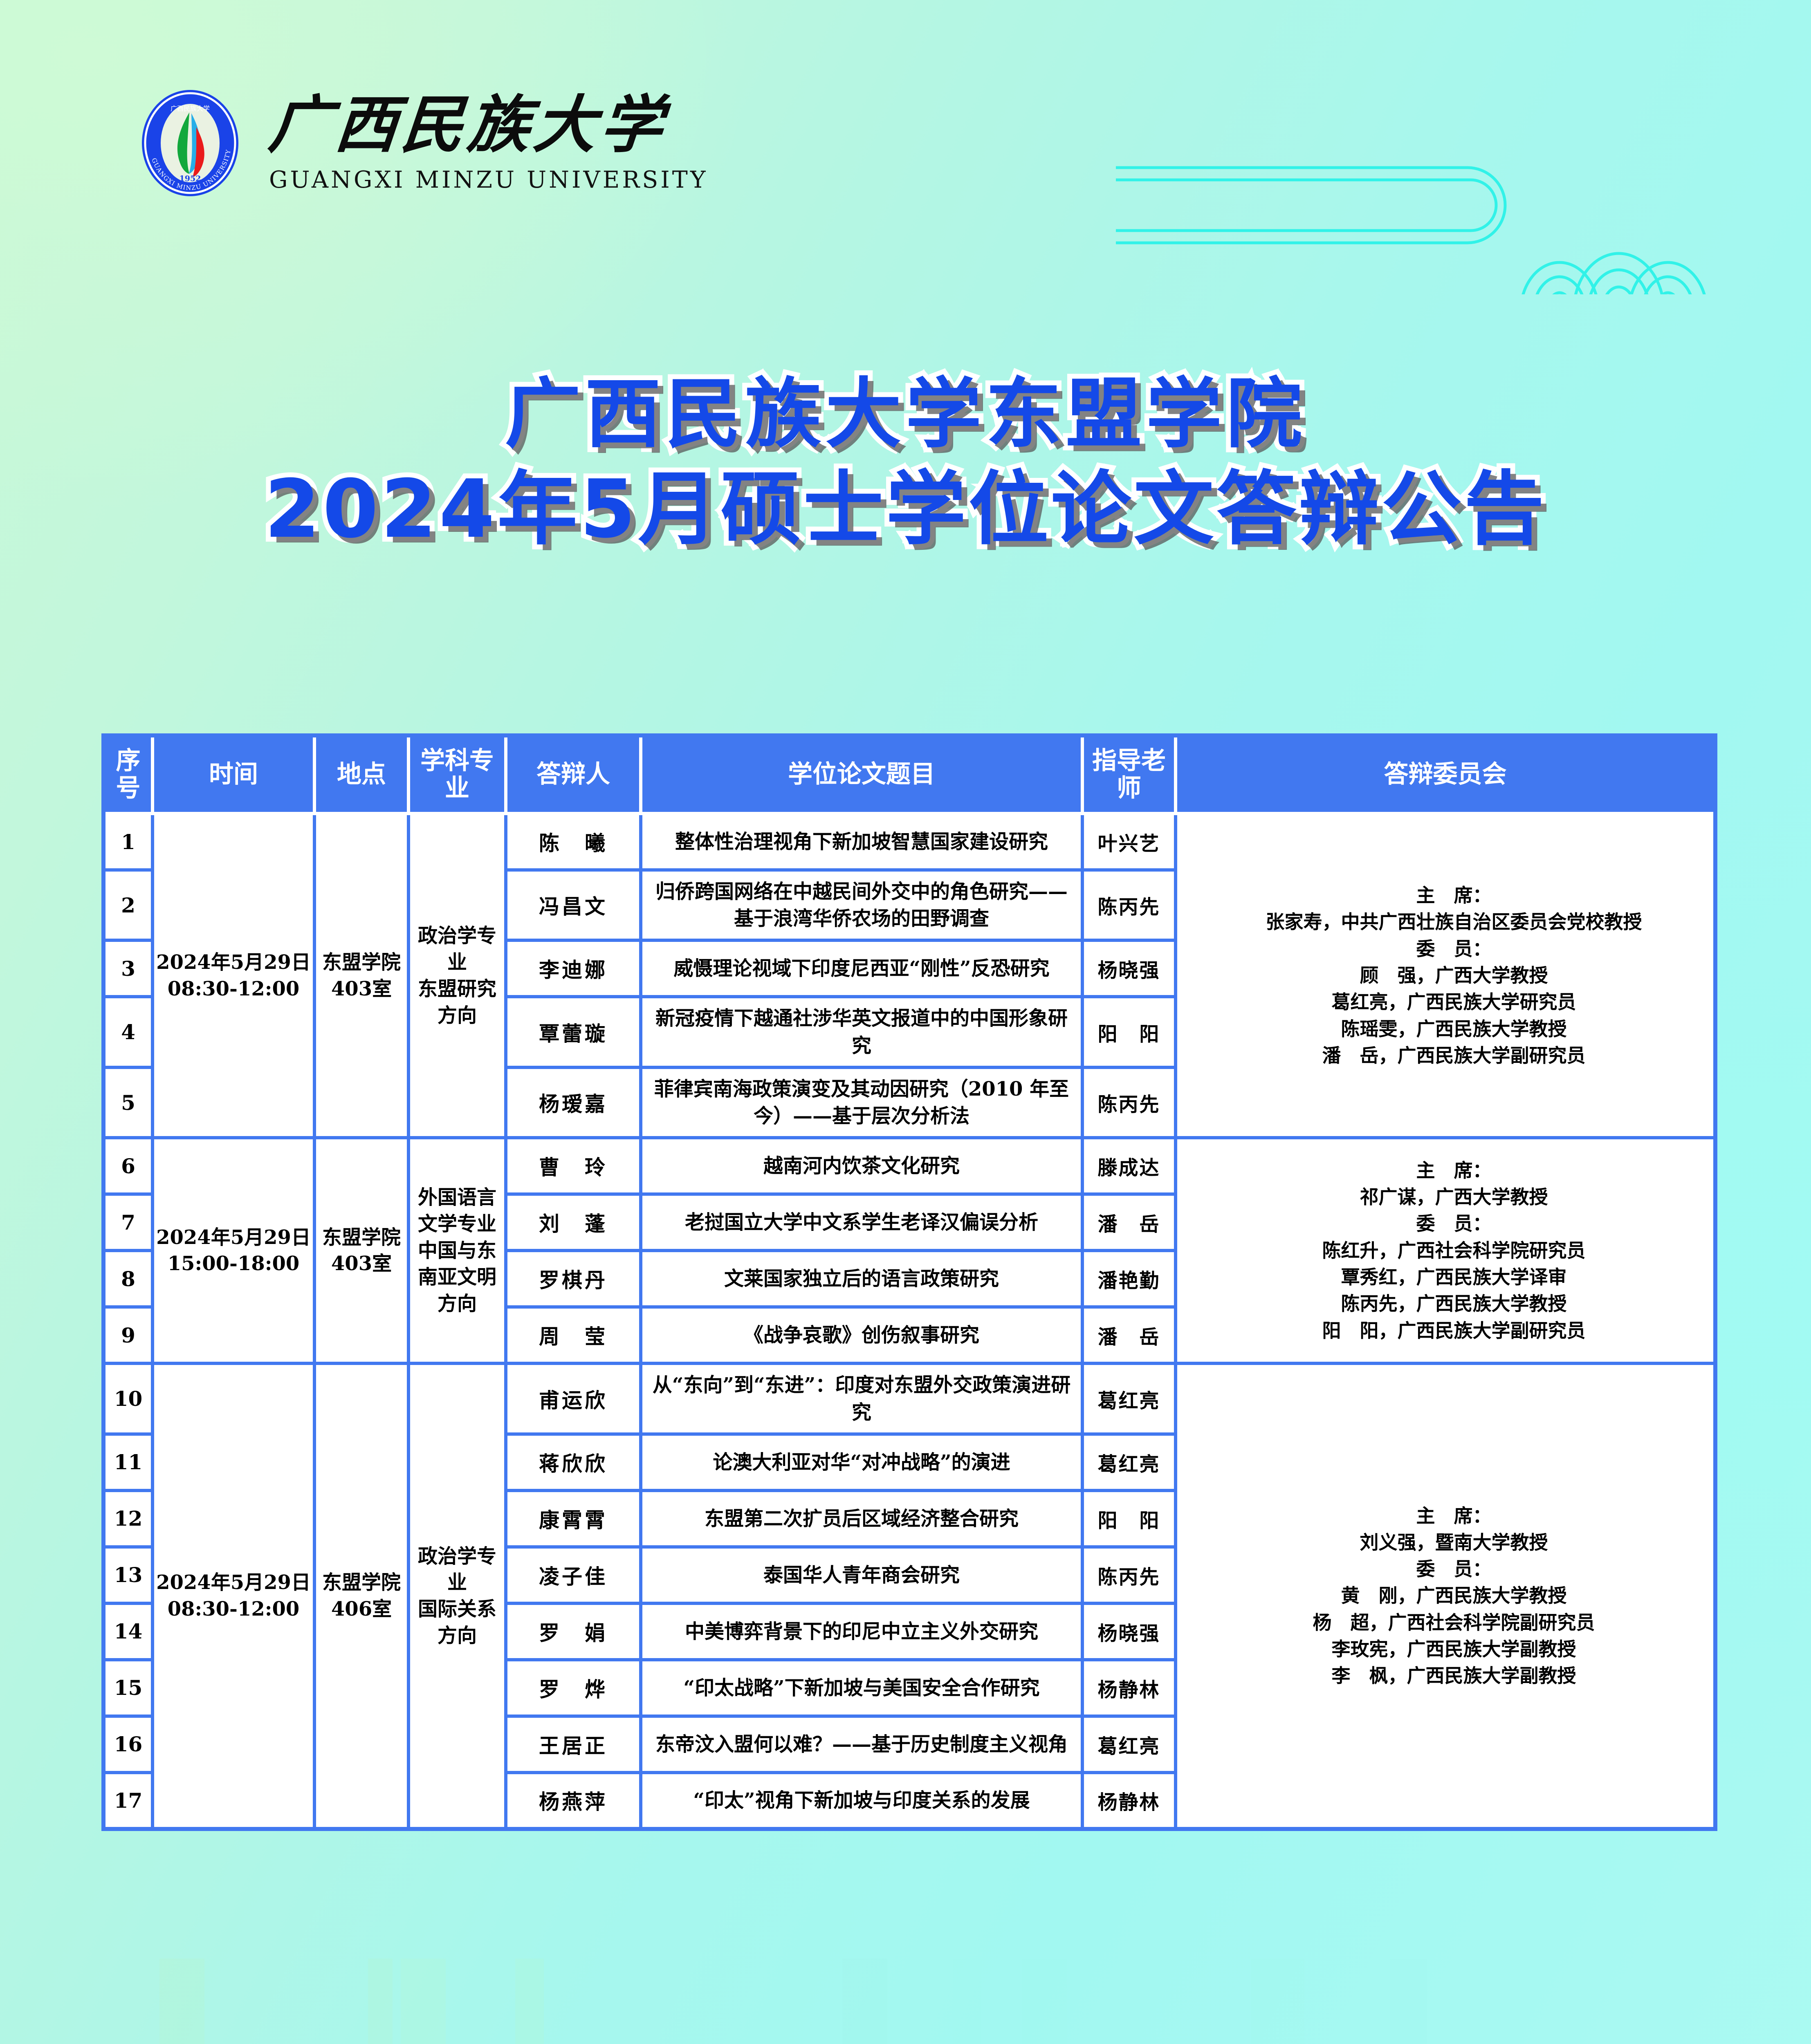  Describe the element at coordinates (862, 1462) in the screenshot. I see `cell-thesis: 论澳大利亚对华“对冲战略”的演进` at that location.